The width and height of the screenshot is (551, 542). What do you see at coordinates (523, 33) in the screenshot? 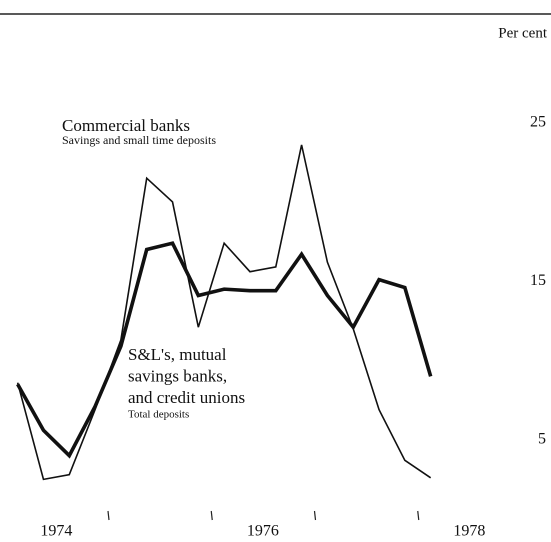
I see `y-axis-label: Per cent` at bounding box center [523, 33].